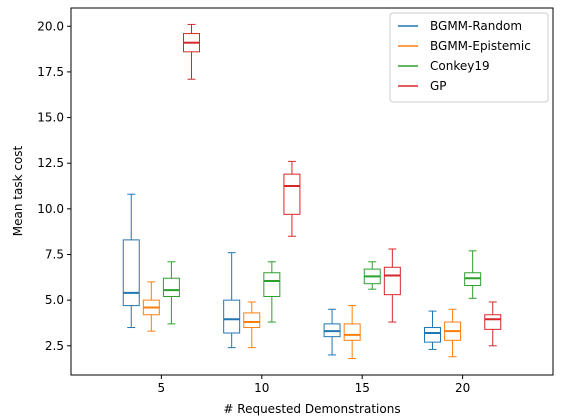  What do you see at coordinates (476, 26) in the screenshot?
I see `legend-label: BGMM-Random` at bounding box center [476, 26].